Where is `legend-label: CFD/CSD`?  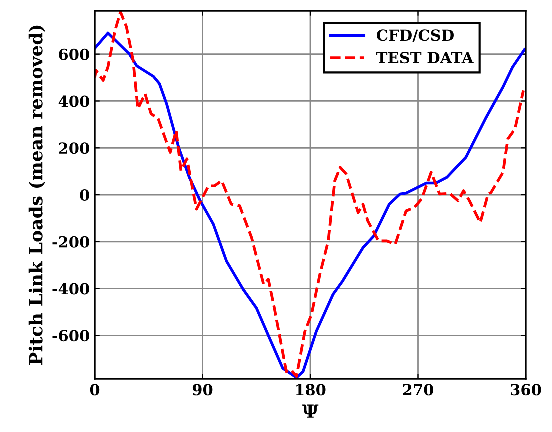
legend-label: CFD/CSD is located at coordinates (415, 36).